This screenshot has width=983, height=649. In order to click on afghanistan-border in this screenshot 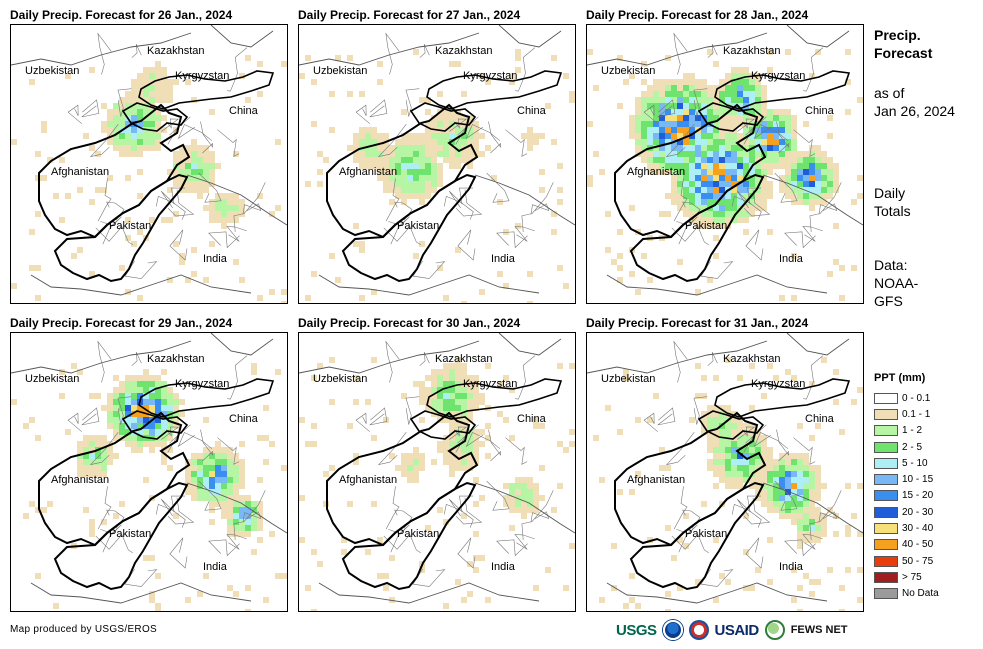, I will do `click(114, 171)`.